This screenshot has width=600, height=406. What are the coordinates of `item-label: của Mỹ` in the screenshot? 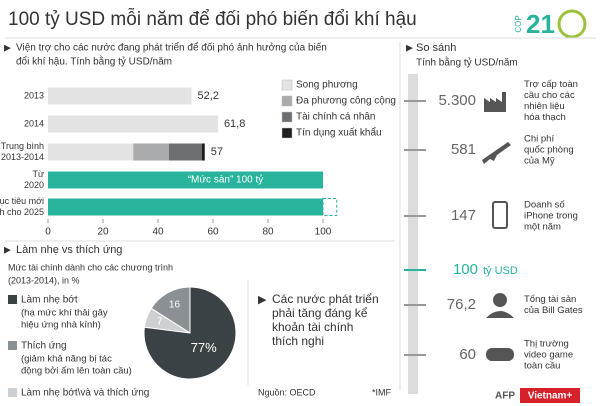 It's located at (539, 161).